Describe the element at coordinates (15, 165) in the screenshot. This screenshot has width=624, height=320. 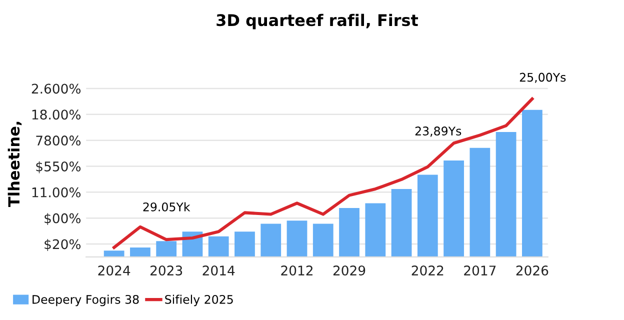
I see `y-axis-title: Tlheetine,` at that location.